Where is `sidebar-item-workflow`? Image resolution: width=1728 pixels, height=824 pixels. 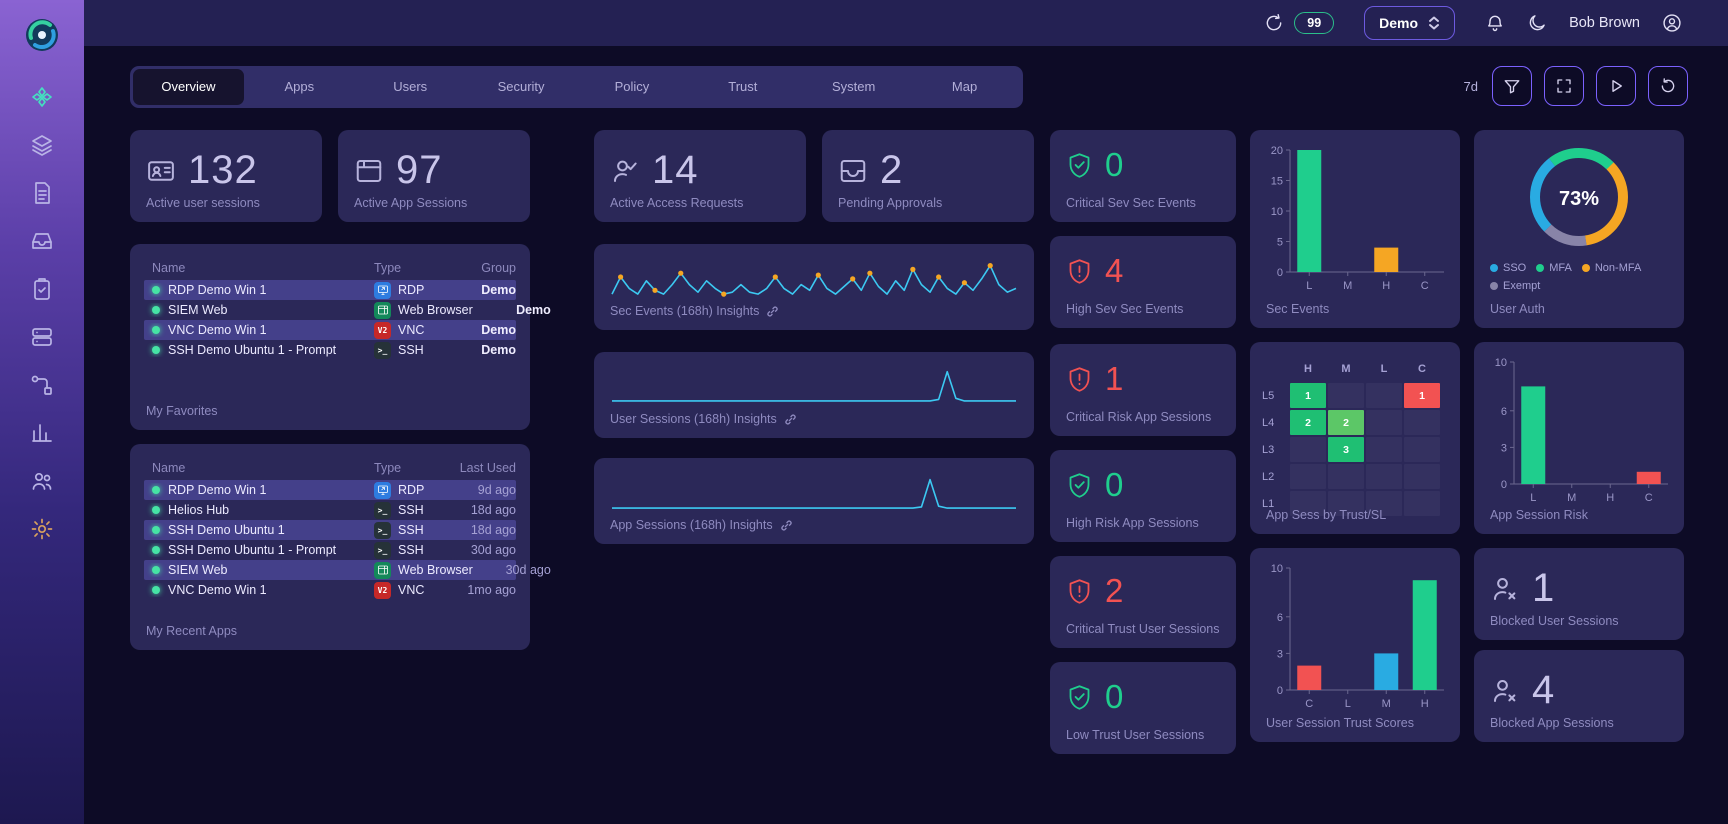 sidebar-item-workflow is located at coordinates (42, 385).